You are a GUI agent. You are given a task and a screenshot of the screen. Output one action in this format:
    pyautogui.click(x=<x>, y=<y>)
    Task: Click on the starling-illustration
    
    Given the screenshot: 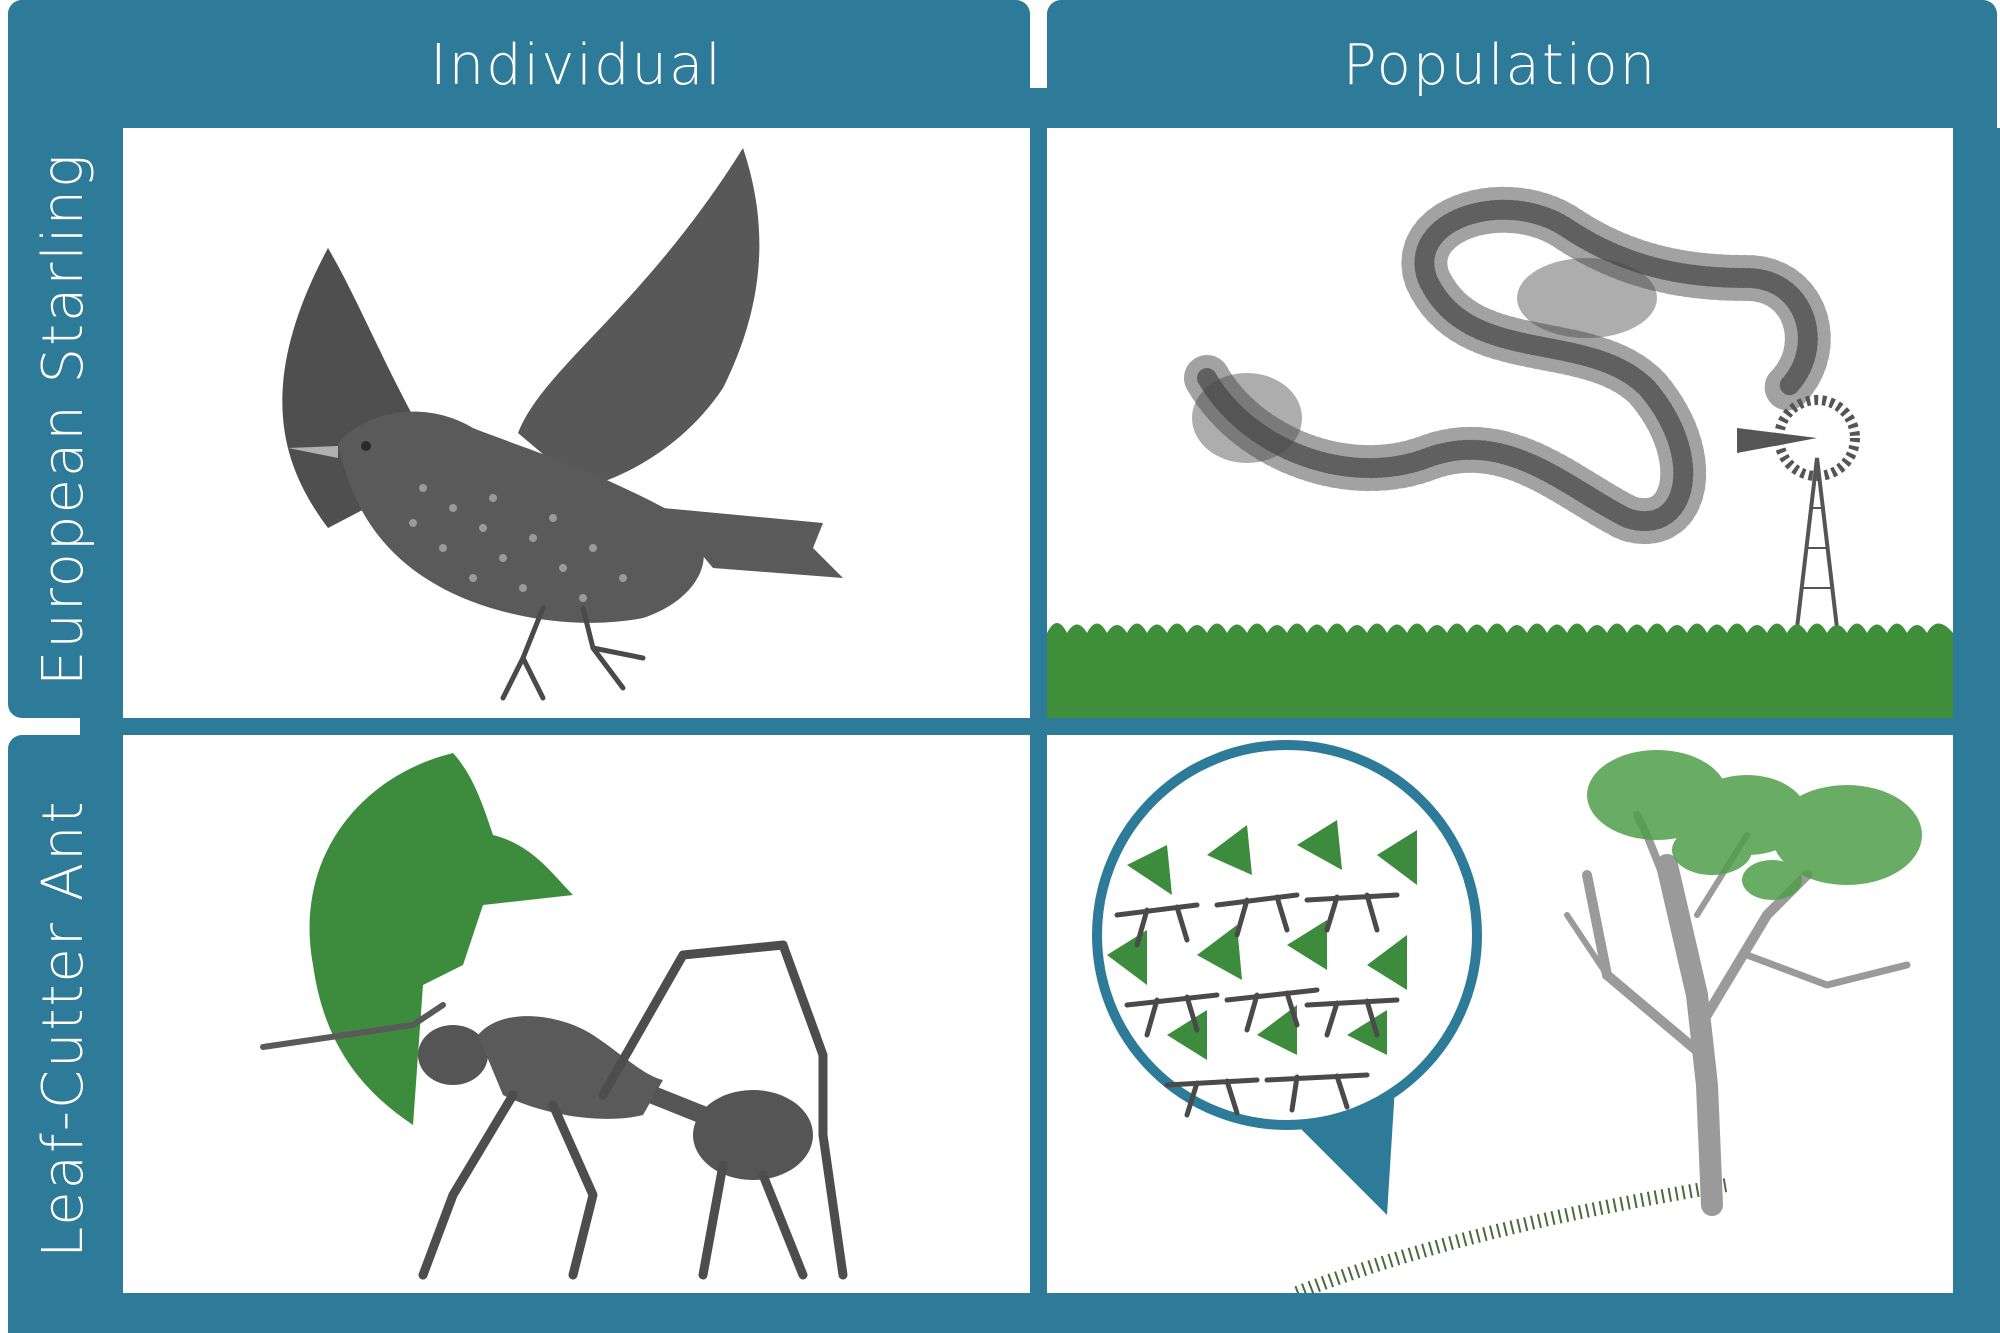 What is the action you would take?
    pyautogui.click(x=562, y=424)
    